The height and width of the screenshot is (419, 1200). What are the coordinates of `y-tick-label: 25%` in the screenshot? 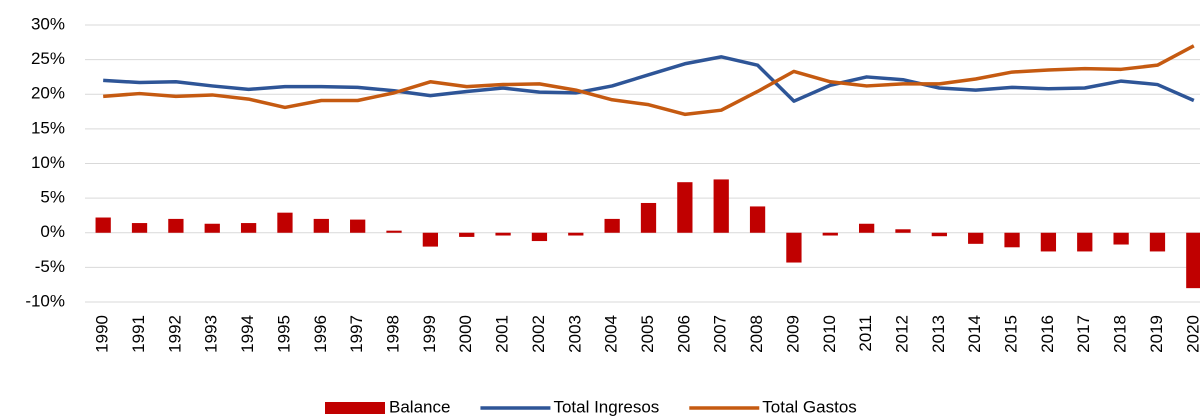 It's located at (48, 58).